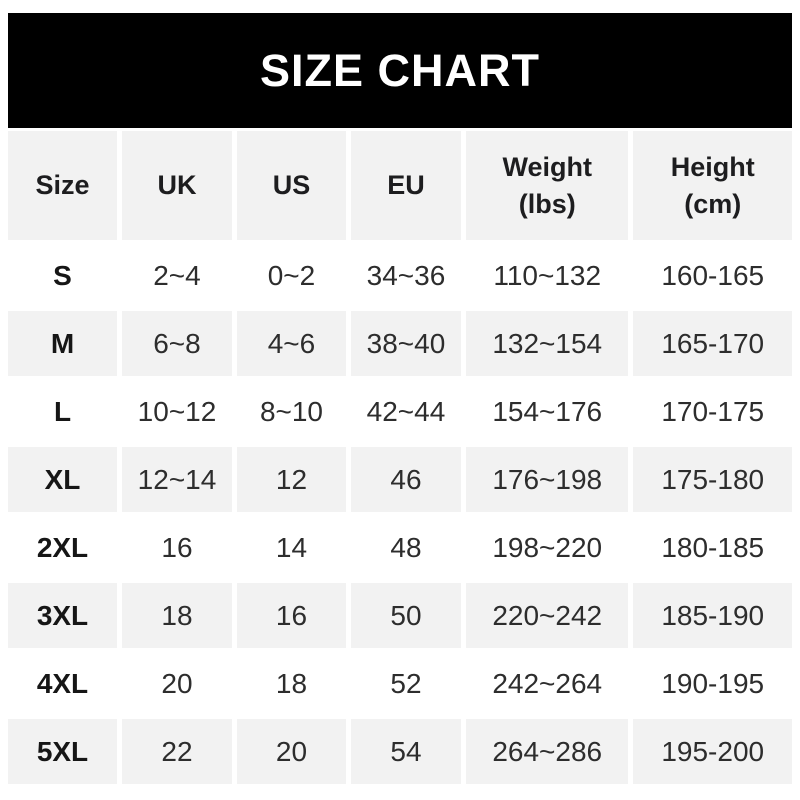 The image size is (800, 800). Describe the element at coordinates (547, 615) in the screenshot. I see `cell-weight: 220~242` at that location.